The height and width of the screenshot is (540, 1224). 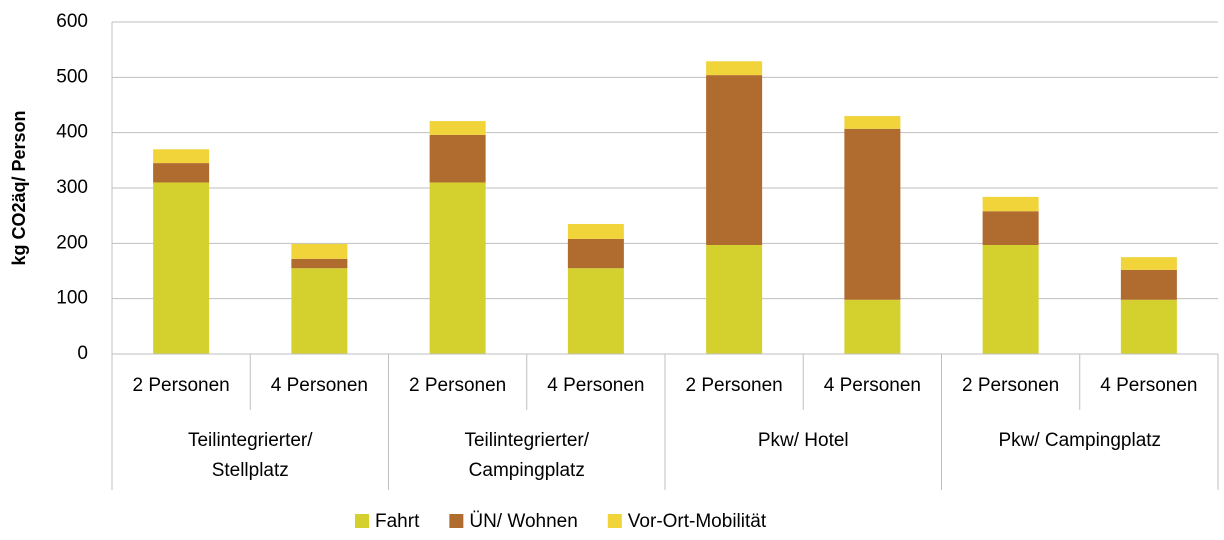 I want to click on legend-label: ÜN/ Wohnen, so click(x=523, y=521).